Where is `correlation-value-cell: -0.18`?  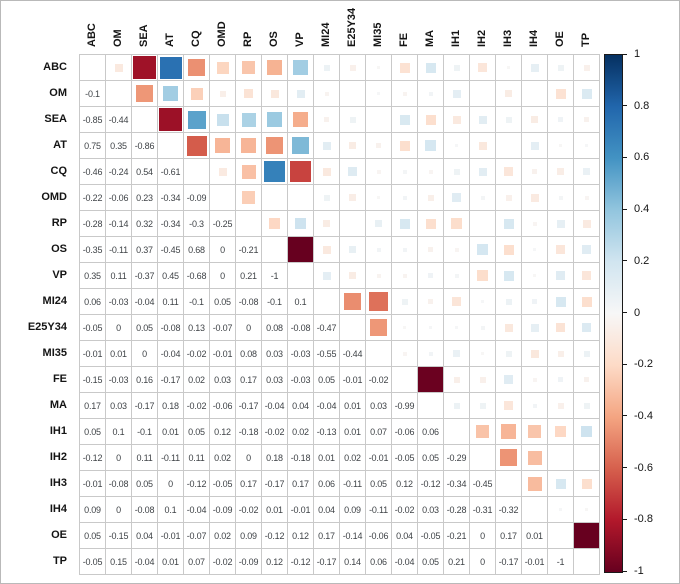
correlation-value-cell: -0.18 is located at coordinates (249, 432).